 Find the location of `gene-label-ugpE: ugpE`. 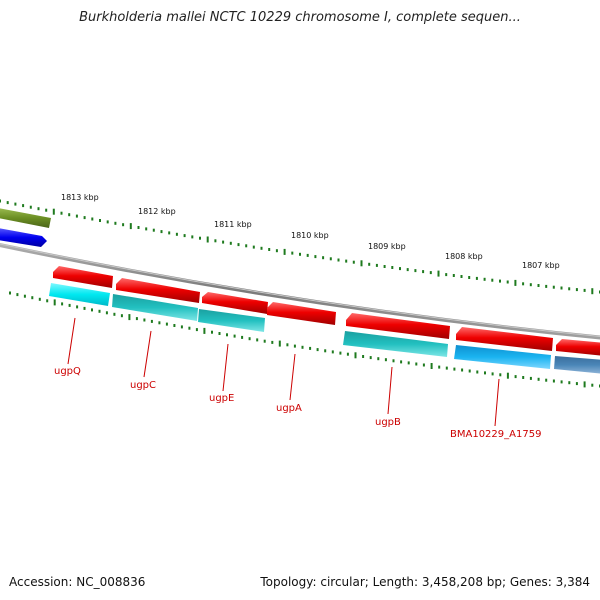

gene-label-ugpE: ugpE is located at coordinates (221, 398).